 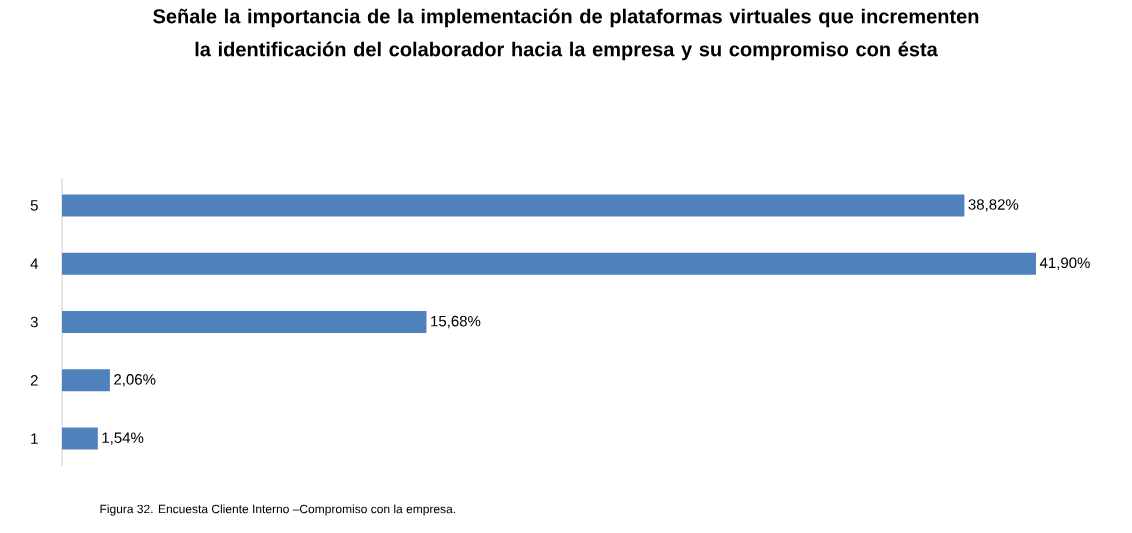 What do you see at coordinates (34, 438) in the screenshot?
I see `y-tick-label: 1` at bounding box center [34, 438].